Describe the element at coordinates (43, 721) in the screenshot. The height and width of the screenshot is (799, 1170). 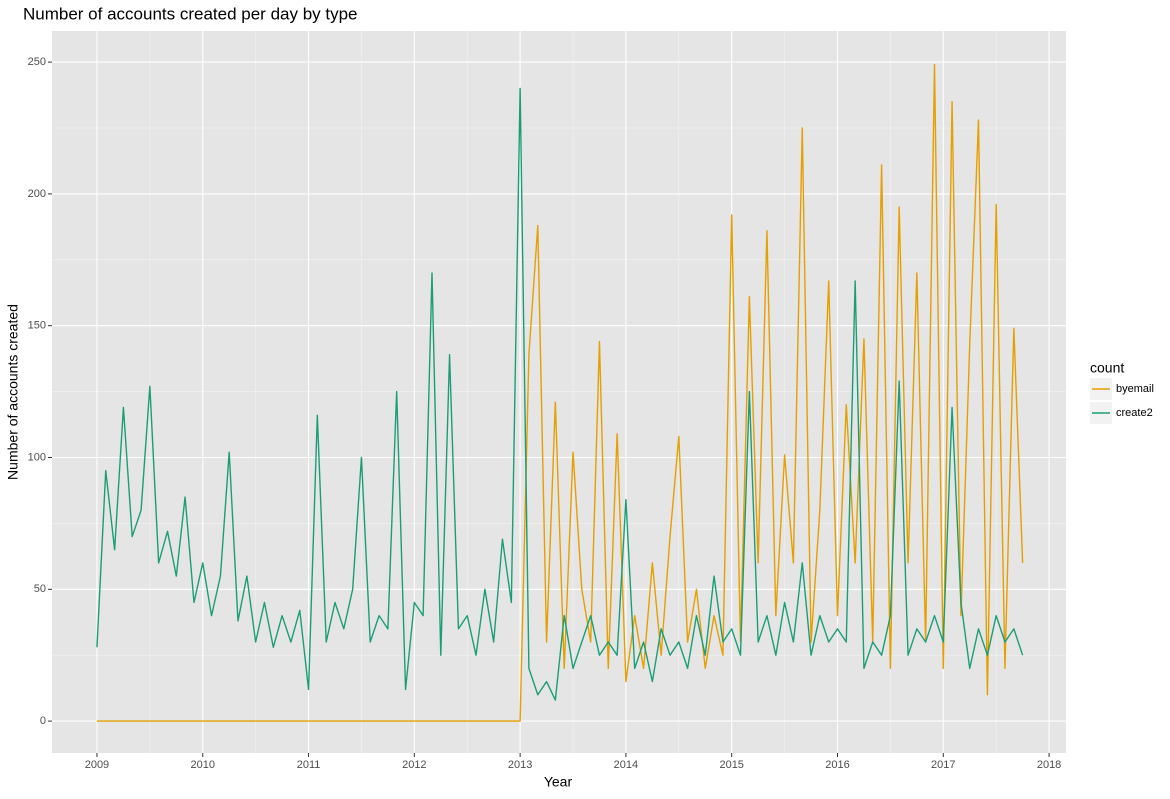
I see `y-tick-label: 0` at that location.